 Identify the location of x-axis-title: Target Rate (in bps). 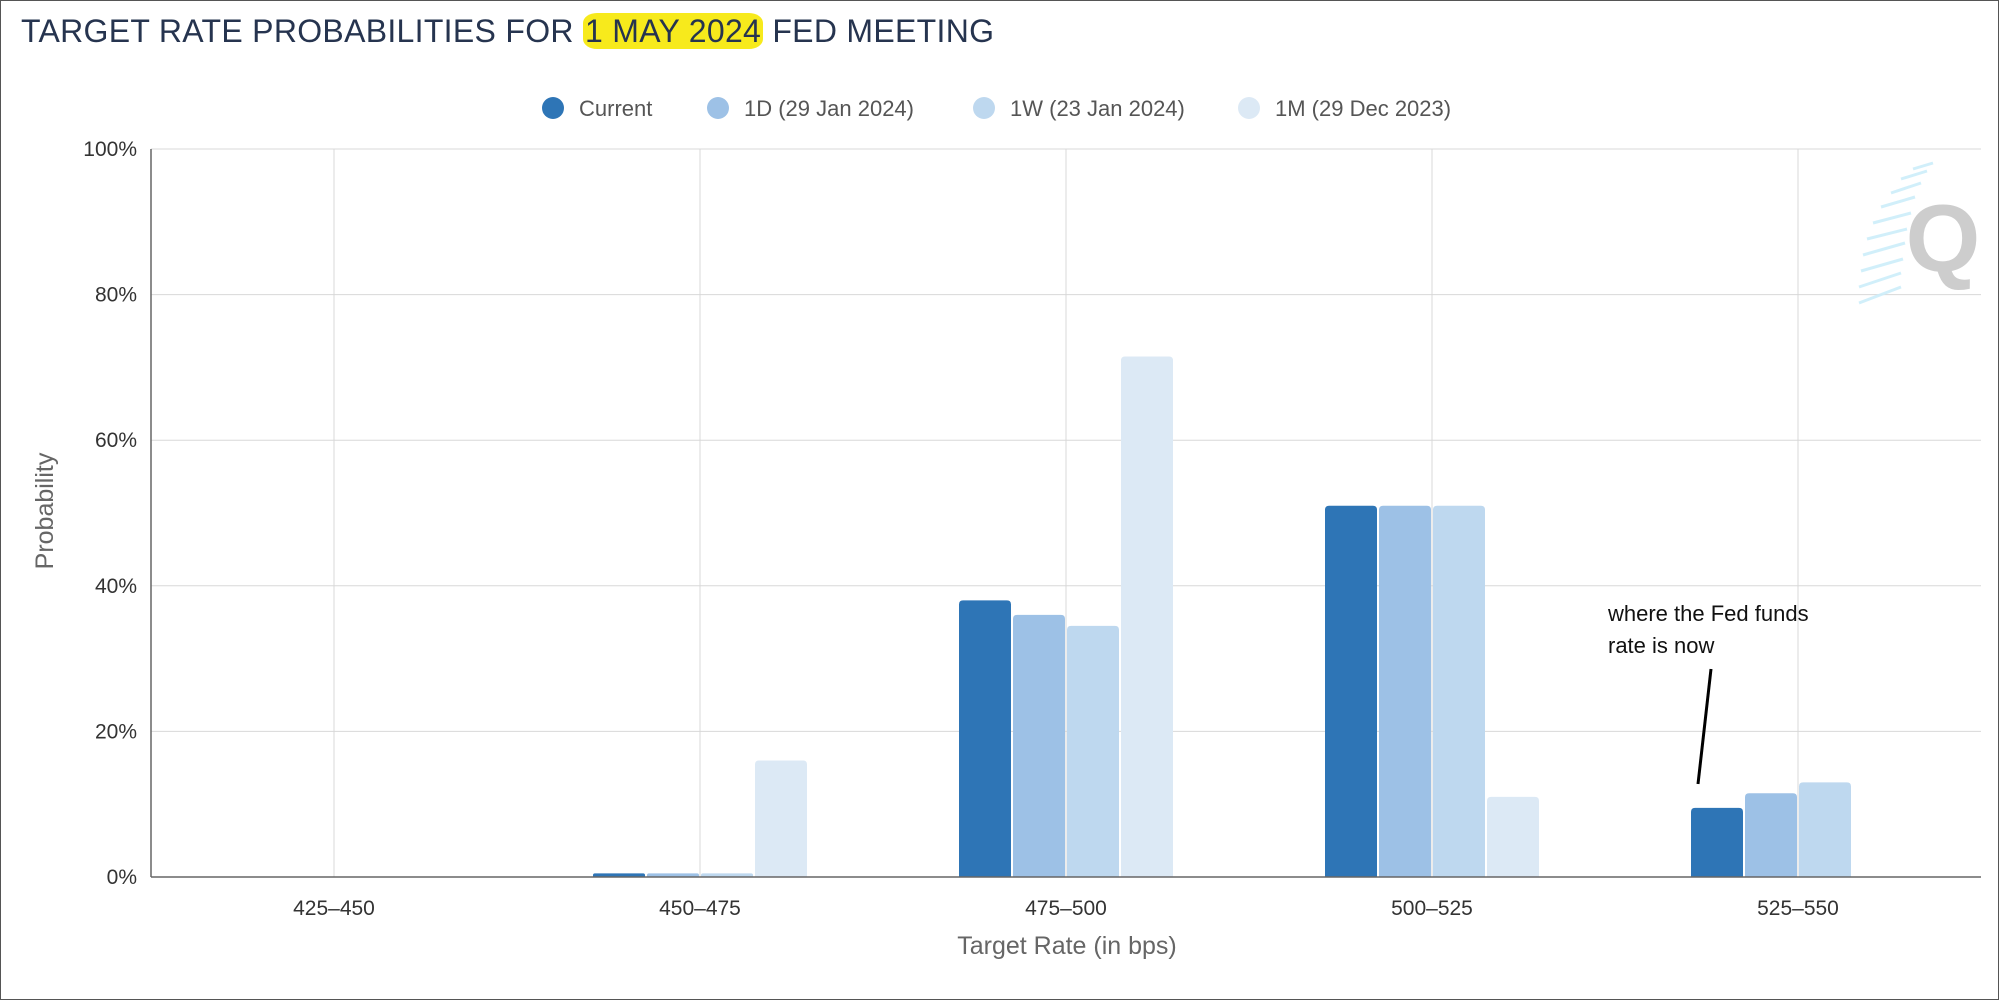
(1067, 946).